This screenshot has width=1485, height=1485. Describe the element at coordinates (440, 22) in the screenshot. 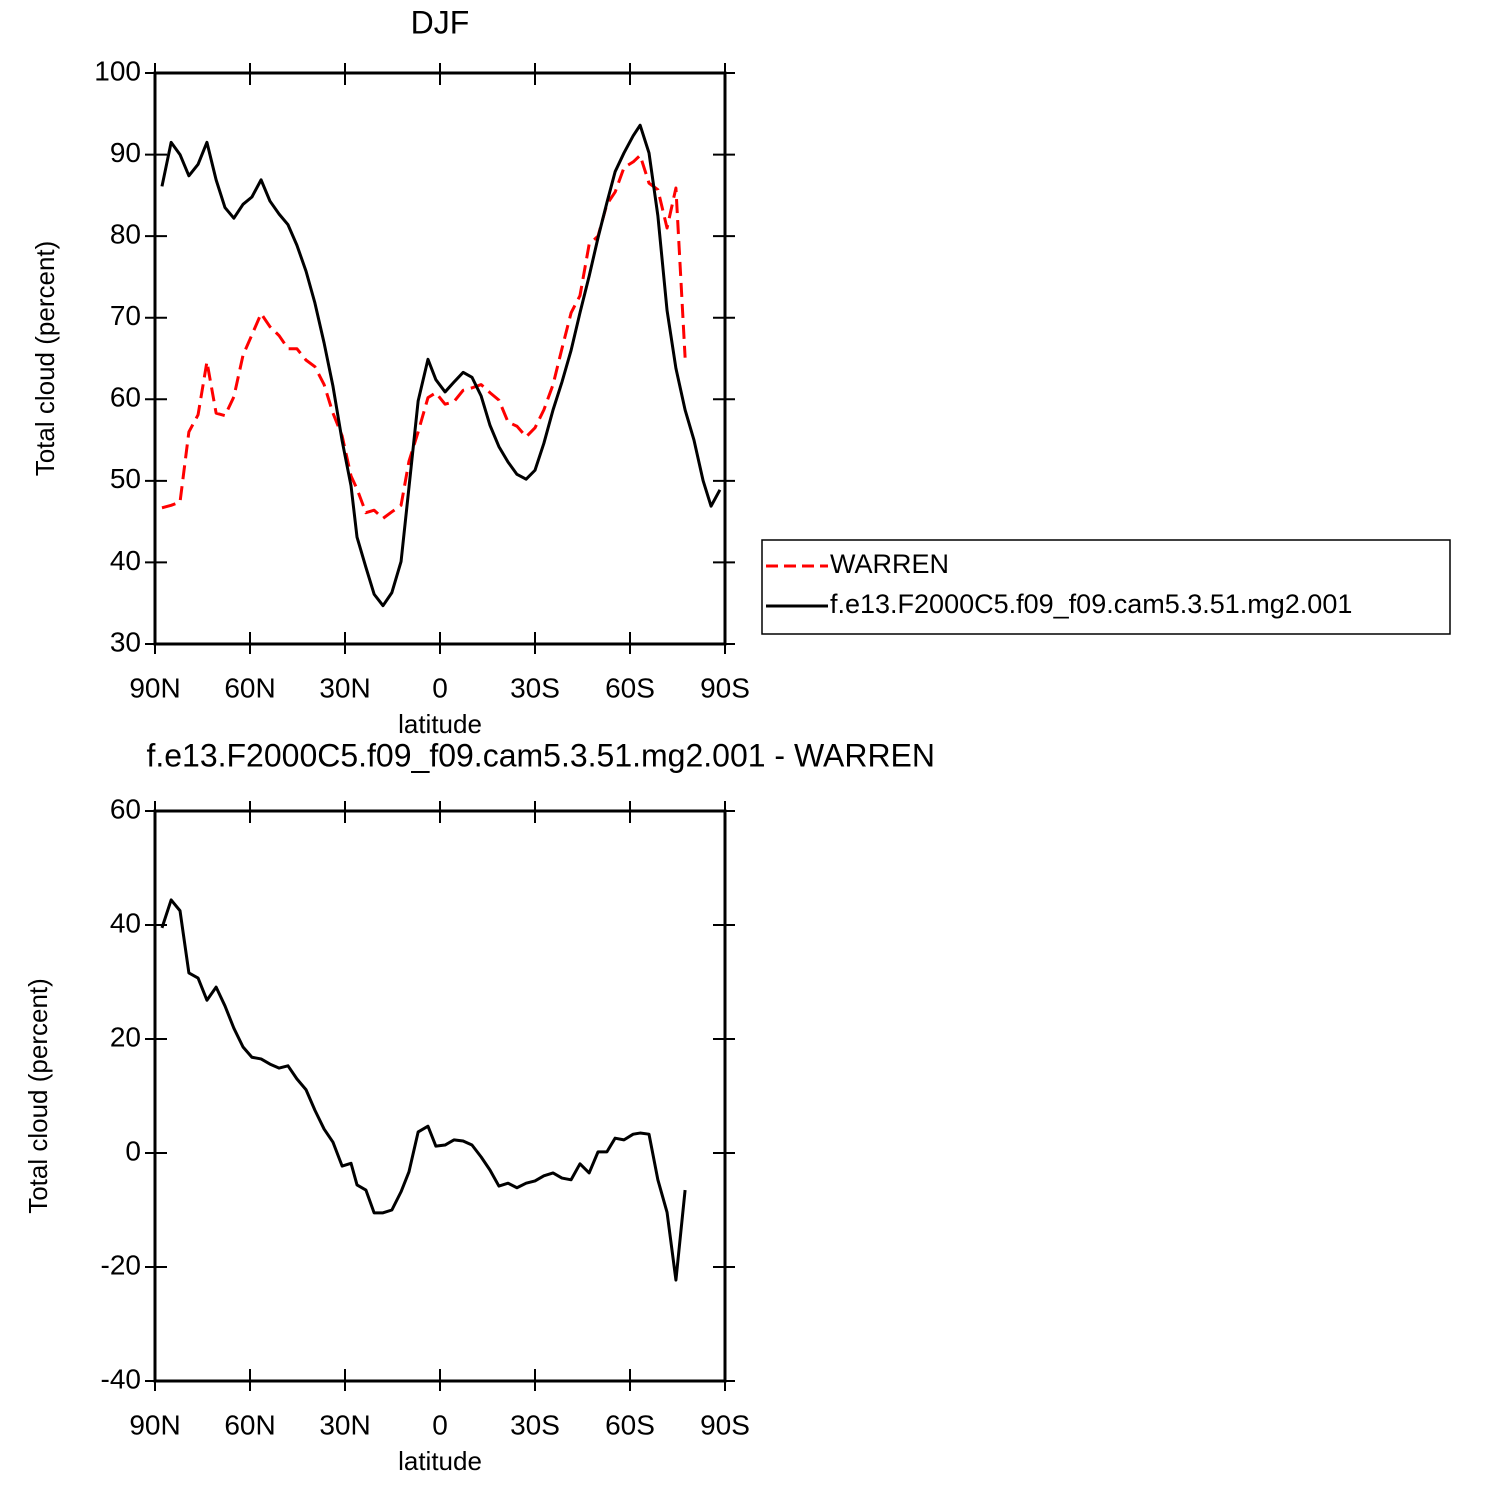

I see `chart-title: DJF` at that location.